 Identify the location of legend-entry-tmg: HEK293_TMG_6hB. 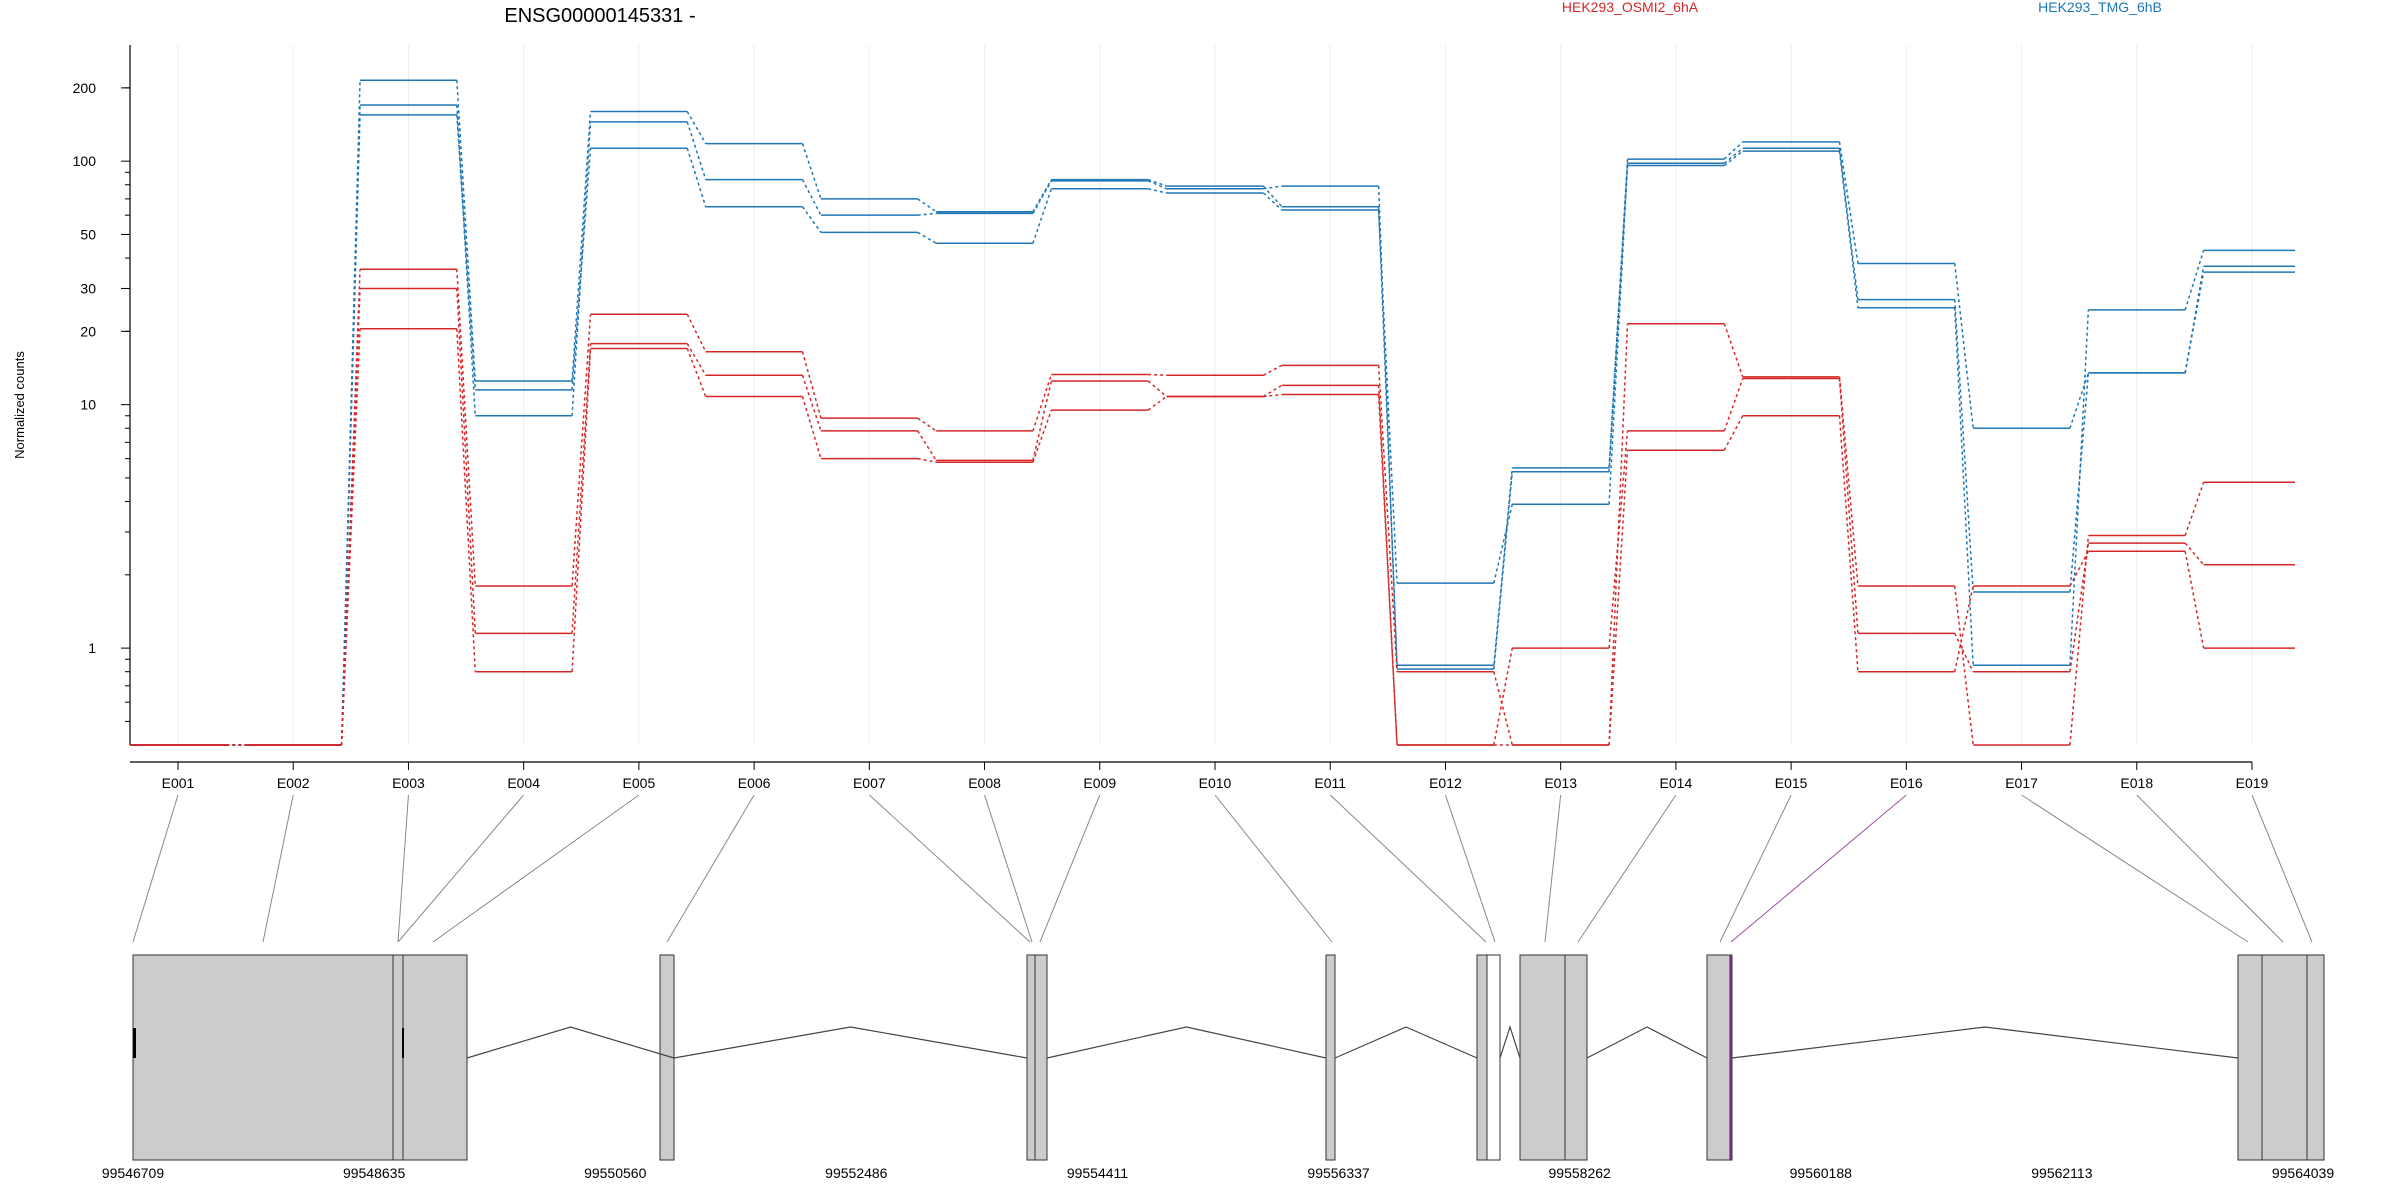
(2100, 7).